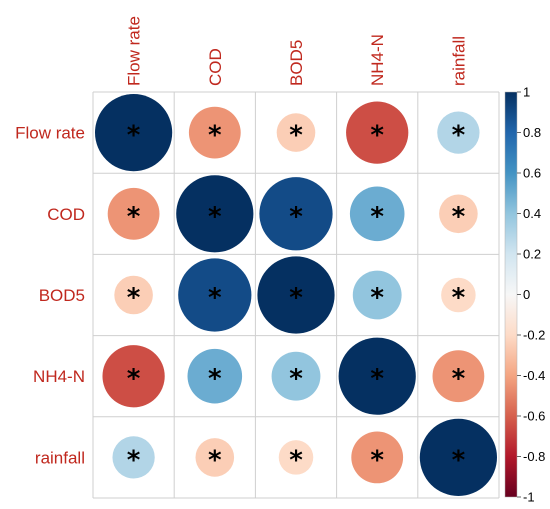 This screenshot has height=509, width=550. Describe the element at coordinates (532, 213) in the screenshot. I see `colorbar-tick-label: 0.4` at that location.